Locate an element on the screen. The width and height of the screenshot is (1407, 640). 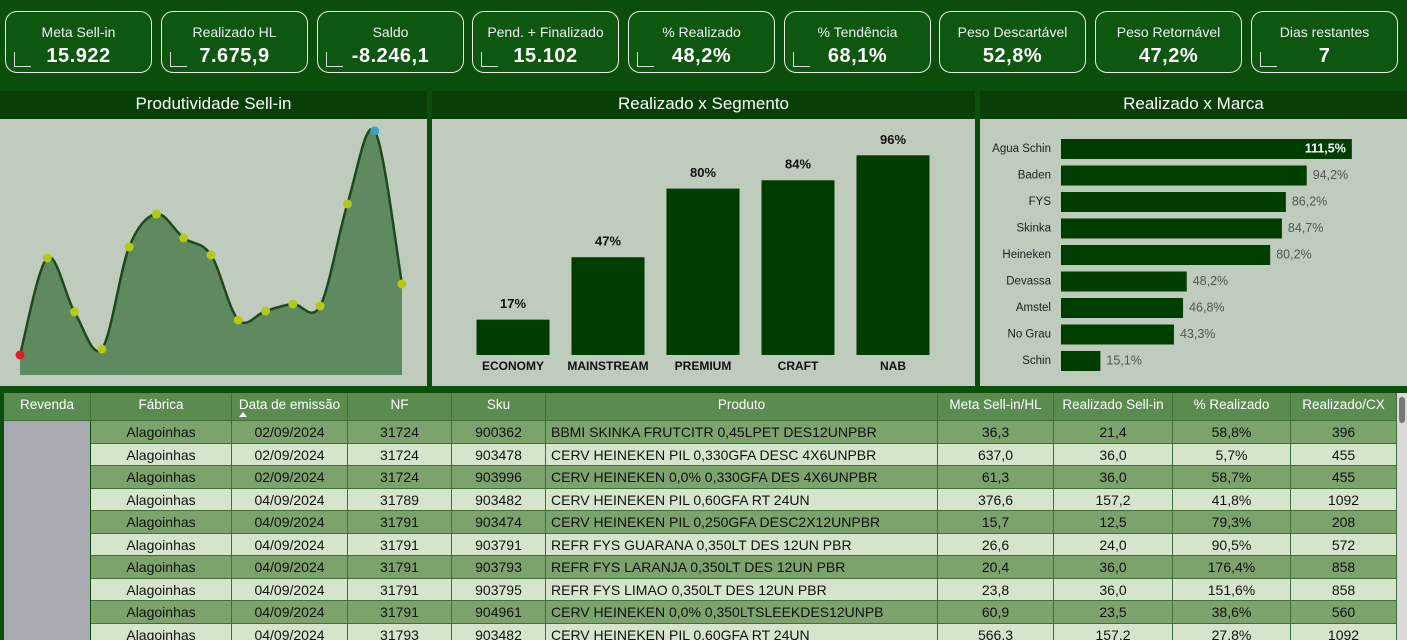
data-label: 96% is located at coordinates (893, 139).